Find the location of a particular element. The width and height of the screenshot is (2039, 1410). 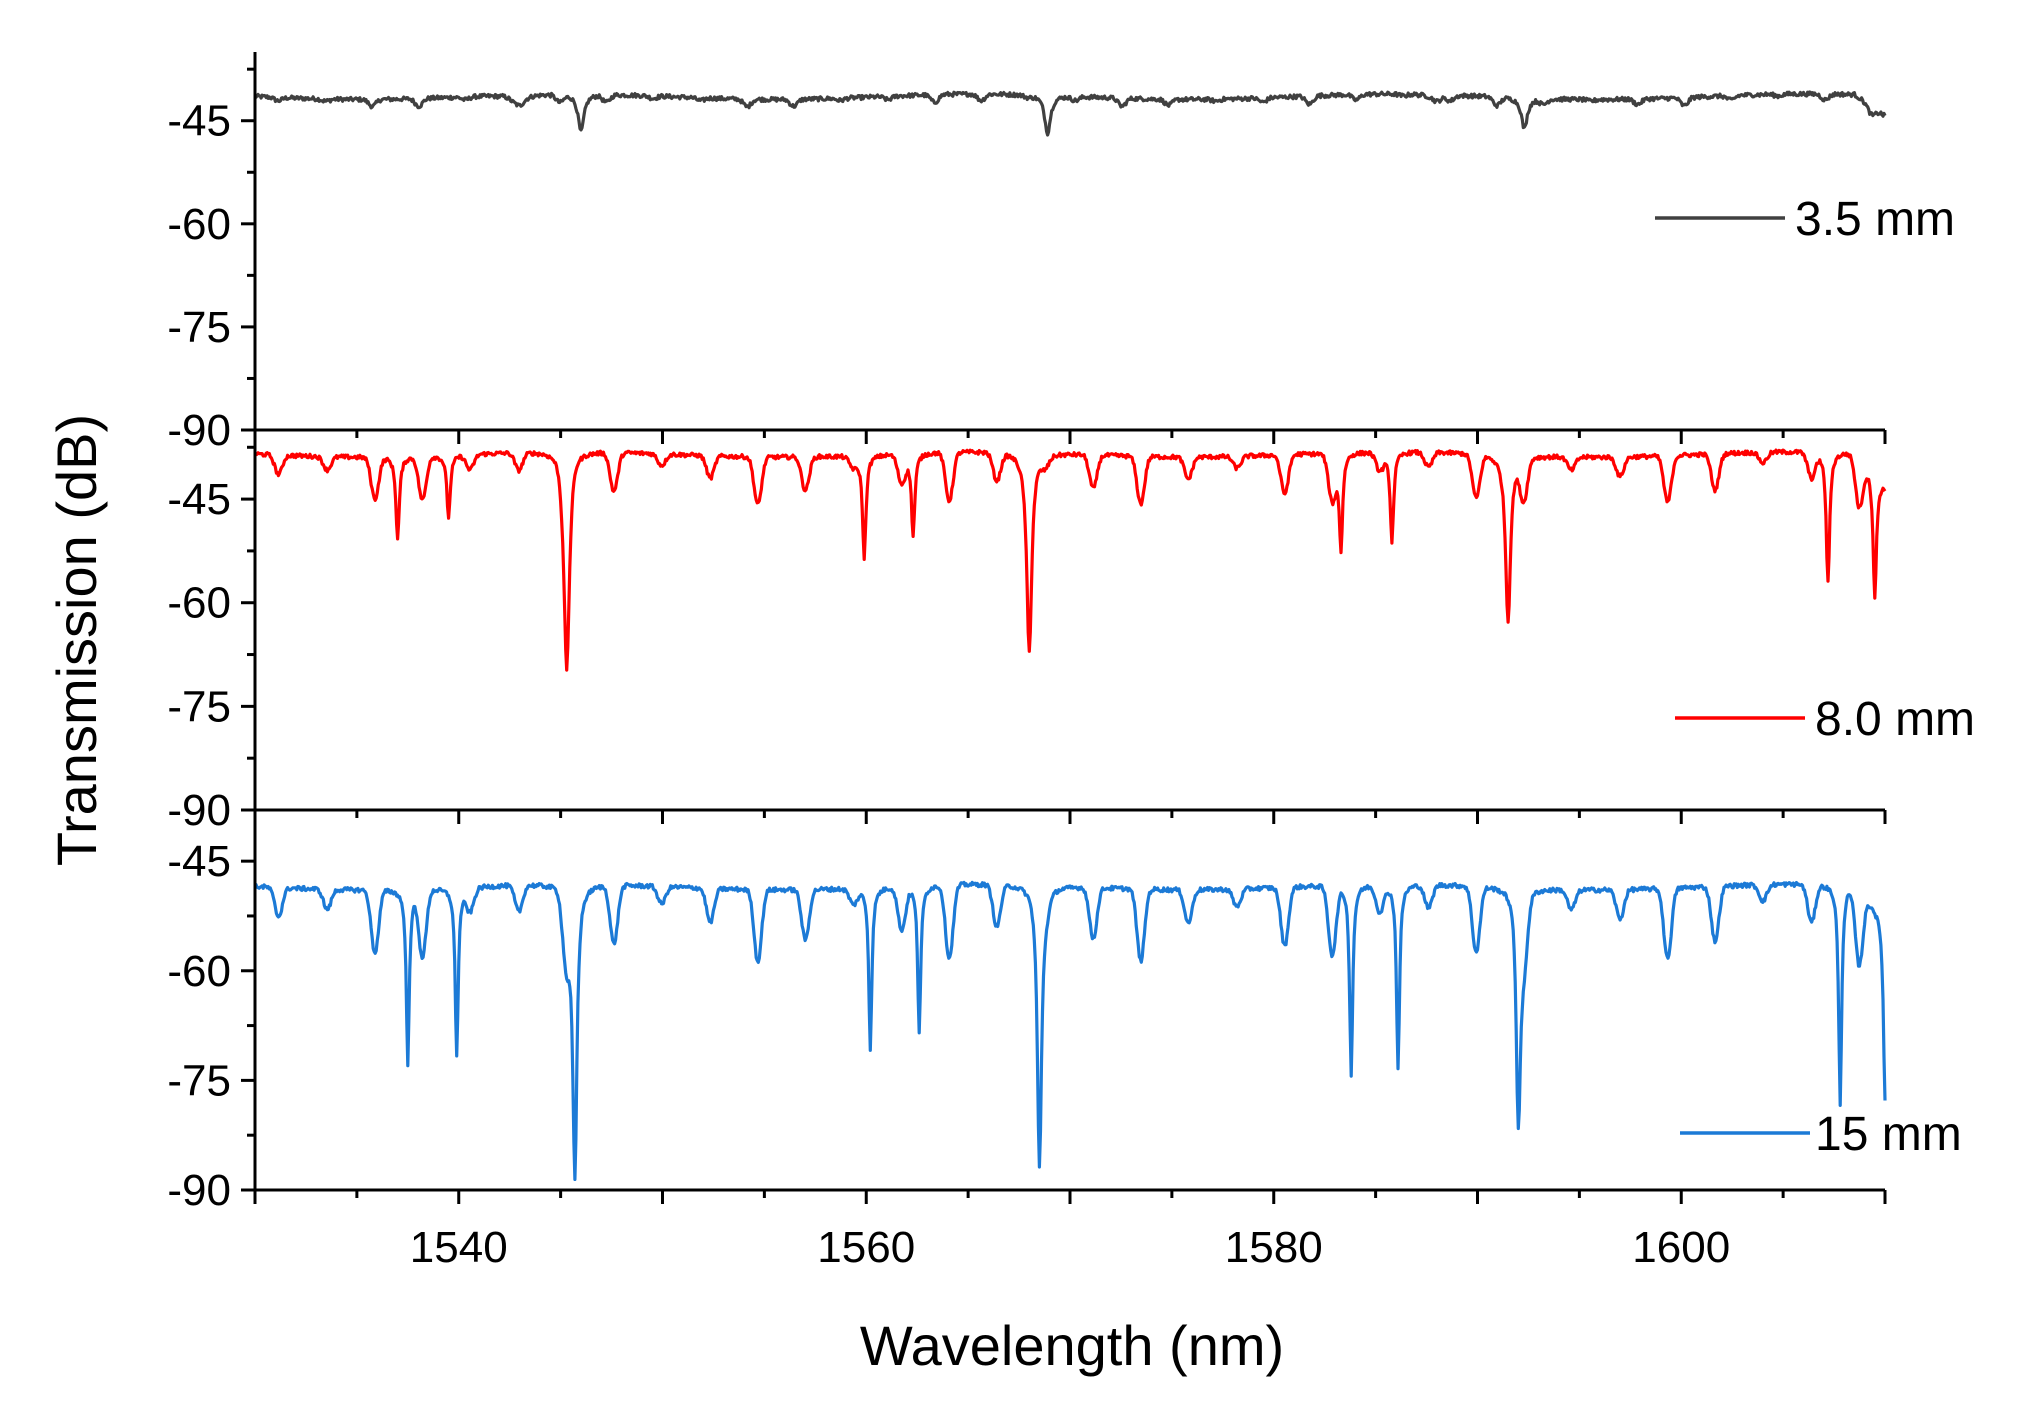

x-tick-label: 1580 is located at coordinates (1274, 1247).